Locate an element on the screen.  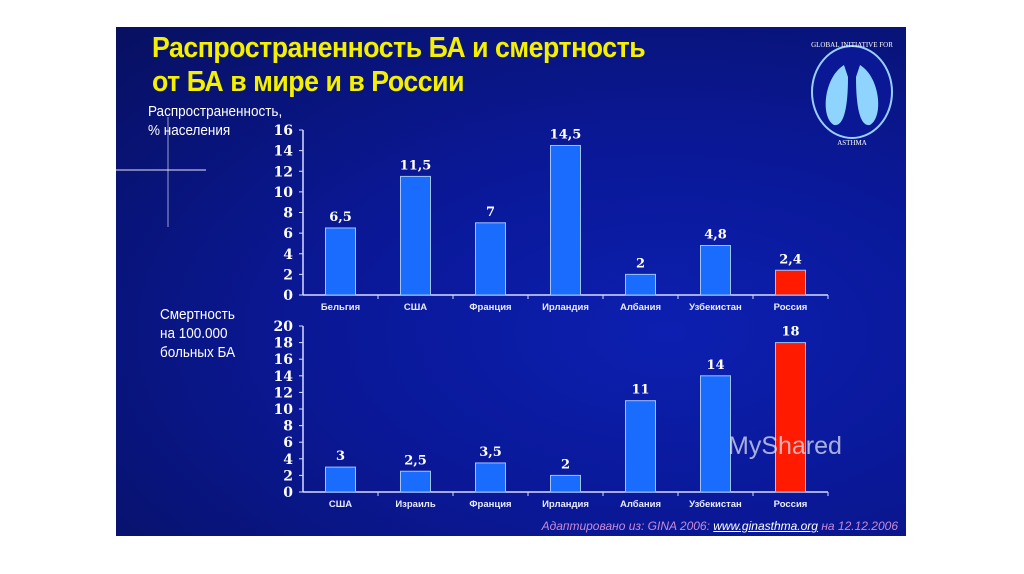
chart1-data-label: 7 is located at coordinates (490, 212).